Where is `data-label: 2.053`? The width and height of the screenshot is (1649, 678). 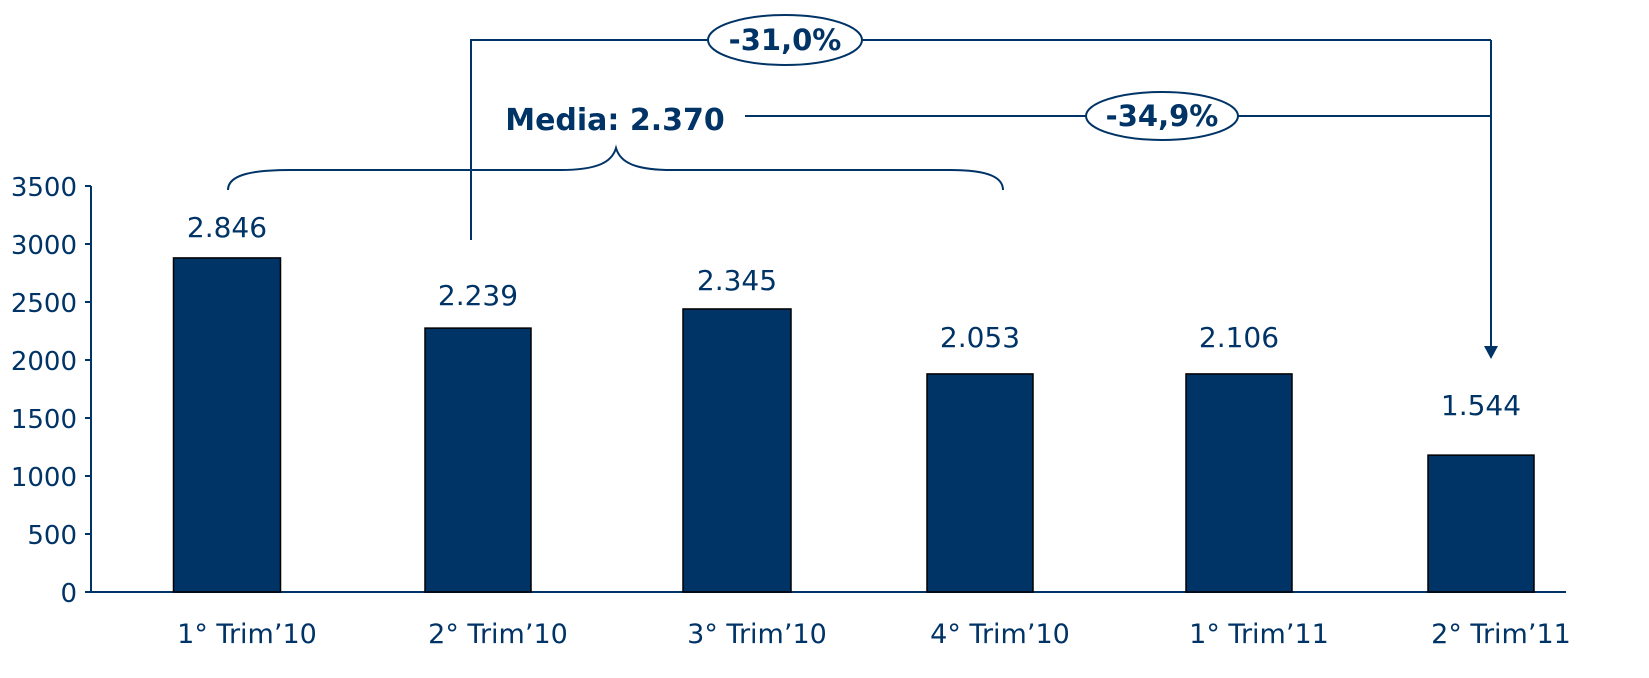
data-label: 2.053 is located at coordinates (980, 337).